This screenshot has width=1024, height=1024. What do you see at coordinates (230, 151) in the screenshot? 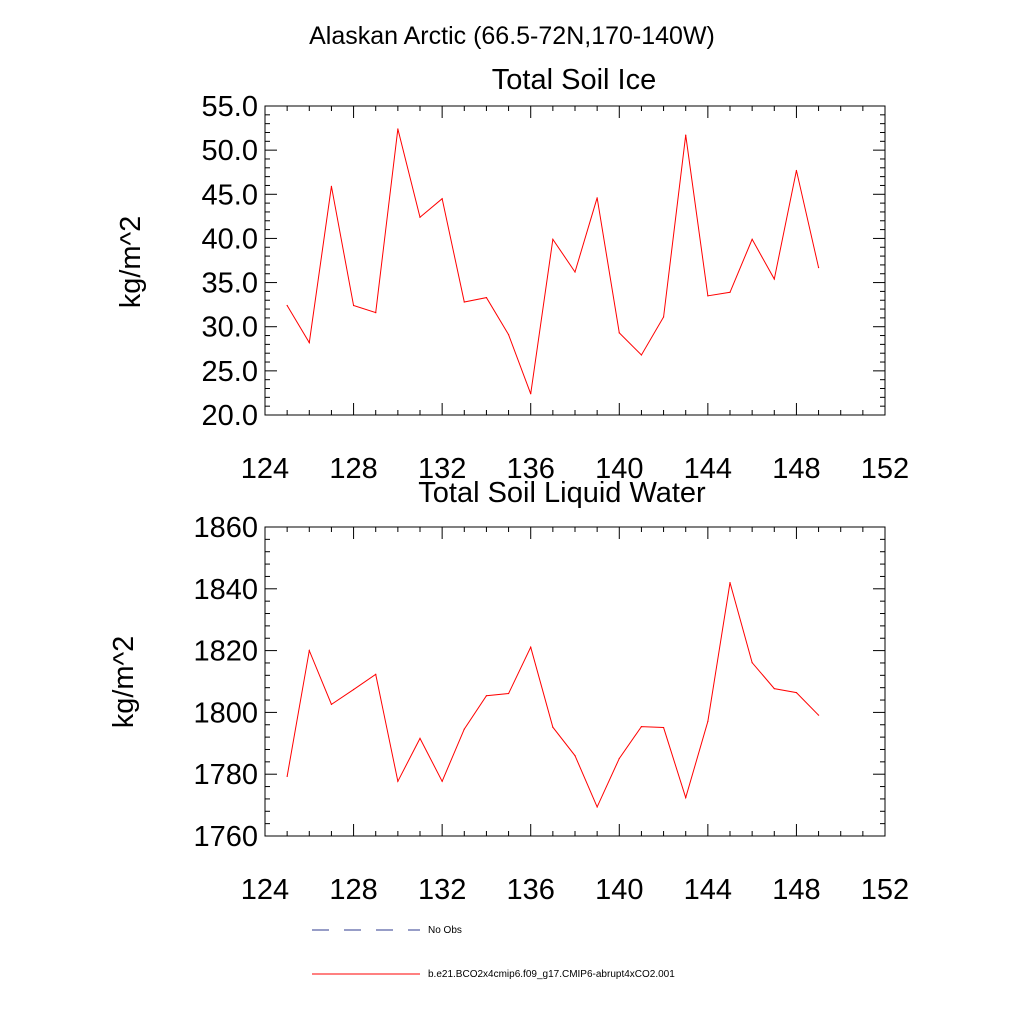
I see `y-tick-label: 50.0` at bounding box center [230, 151].